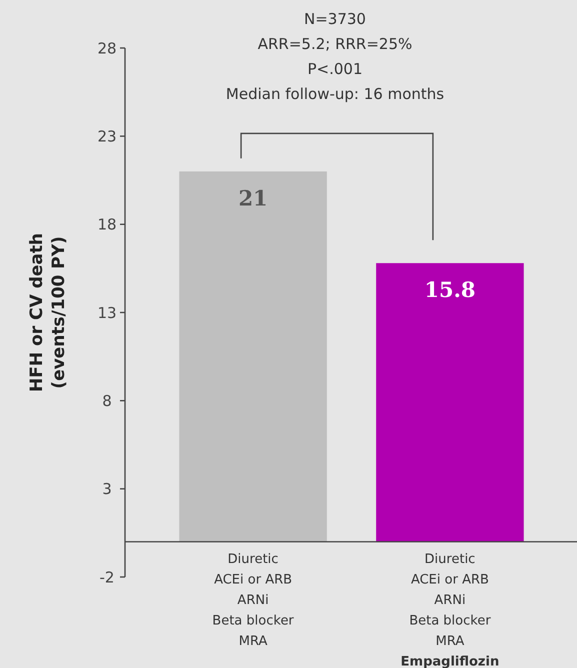  Describe the element at coordinates (450, 610) in the screenshot. I see `x-tick-label: Diuretic ACEi or ARB ARNi Beta blocker MRA Empagliflozin` at that location.